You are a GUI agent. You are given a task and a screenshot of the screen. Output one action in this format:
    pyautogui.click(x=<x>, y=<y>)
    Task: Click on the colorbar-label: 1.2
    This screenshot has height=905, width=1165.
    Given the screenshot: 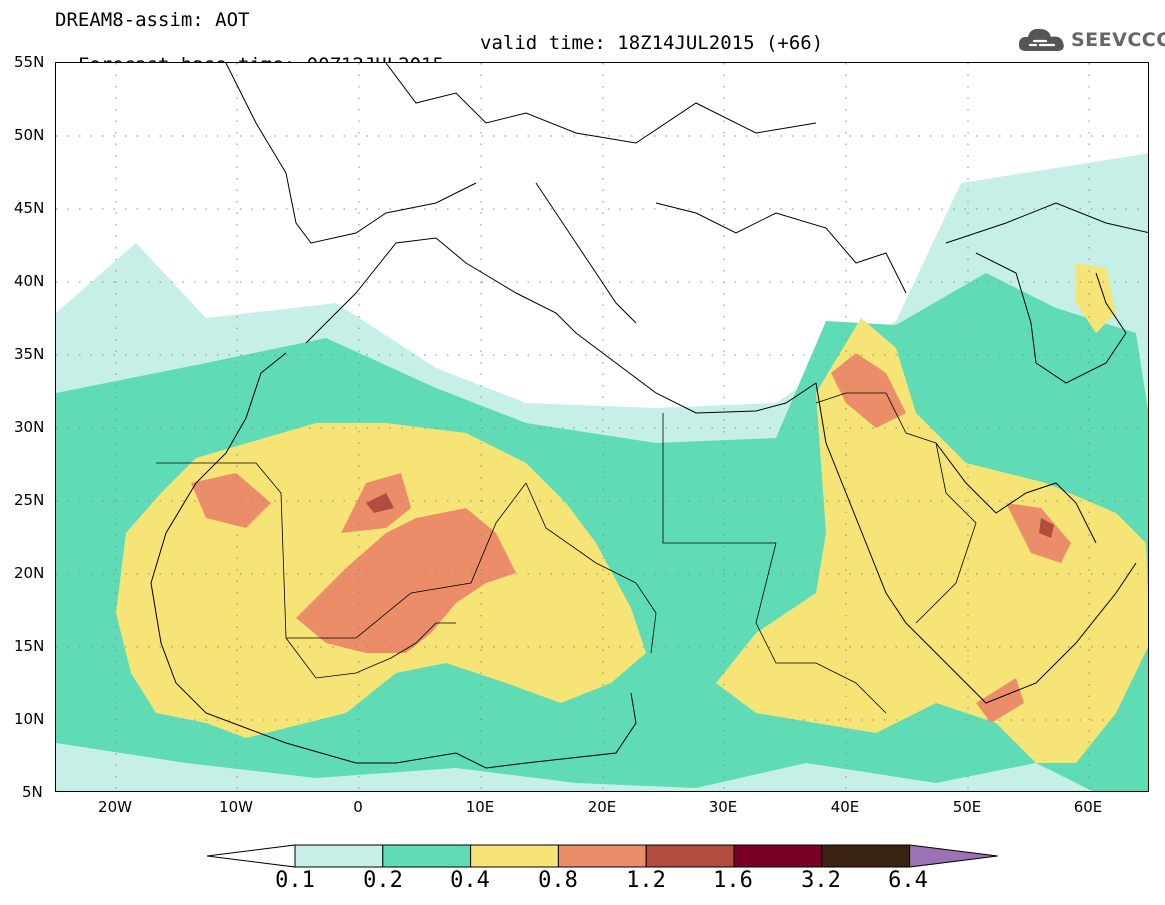 What is the action you would take?
    pyautogui.click(x=646, y=880)
    